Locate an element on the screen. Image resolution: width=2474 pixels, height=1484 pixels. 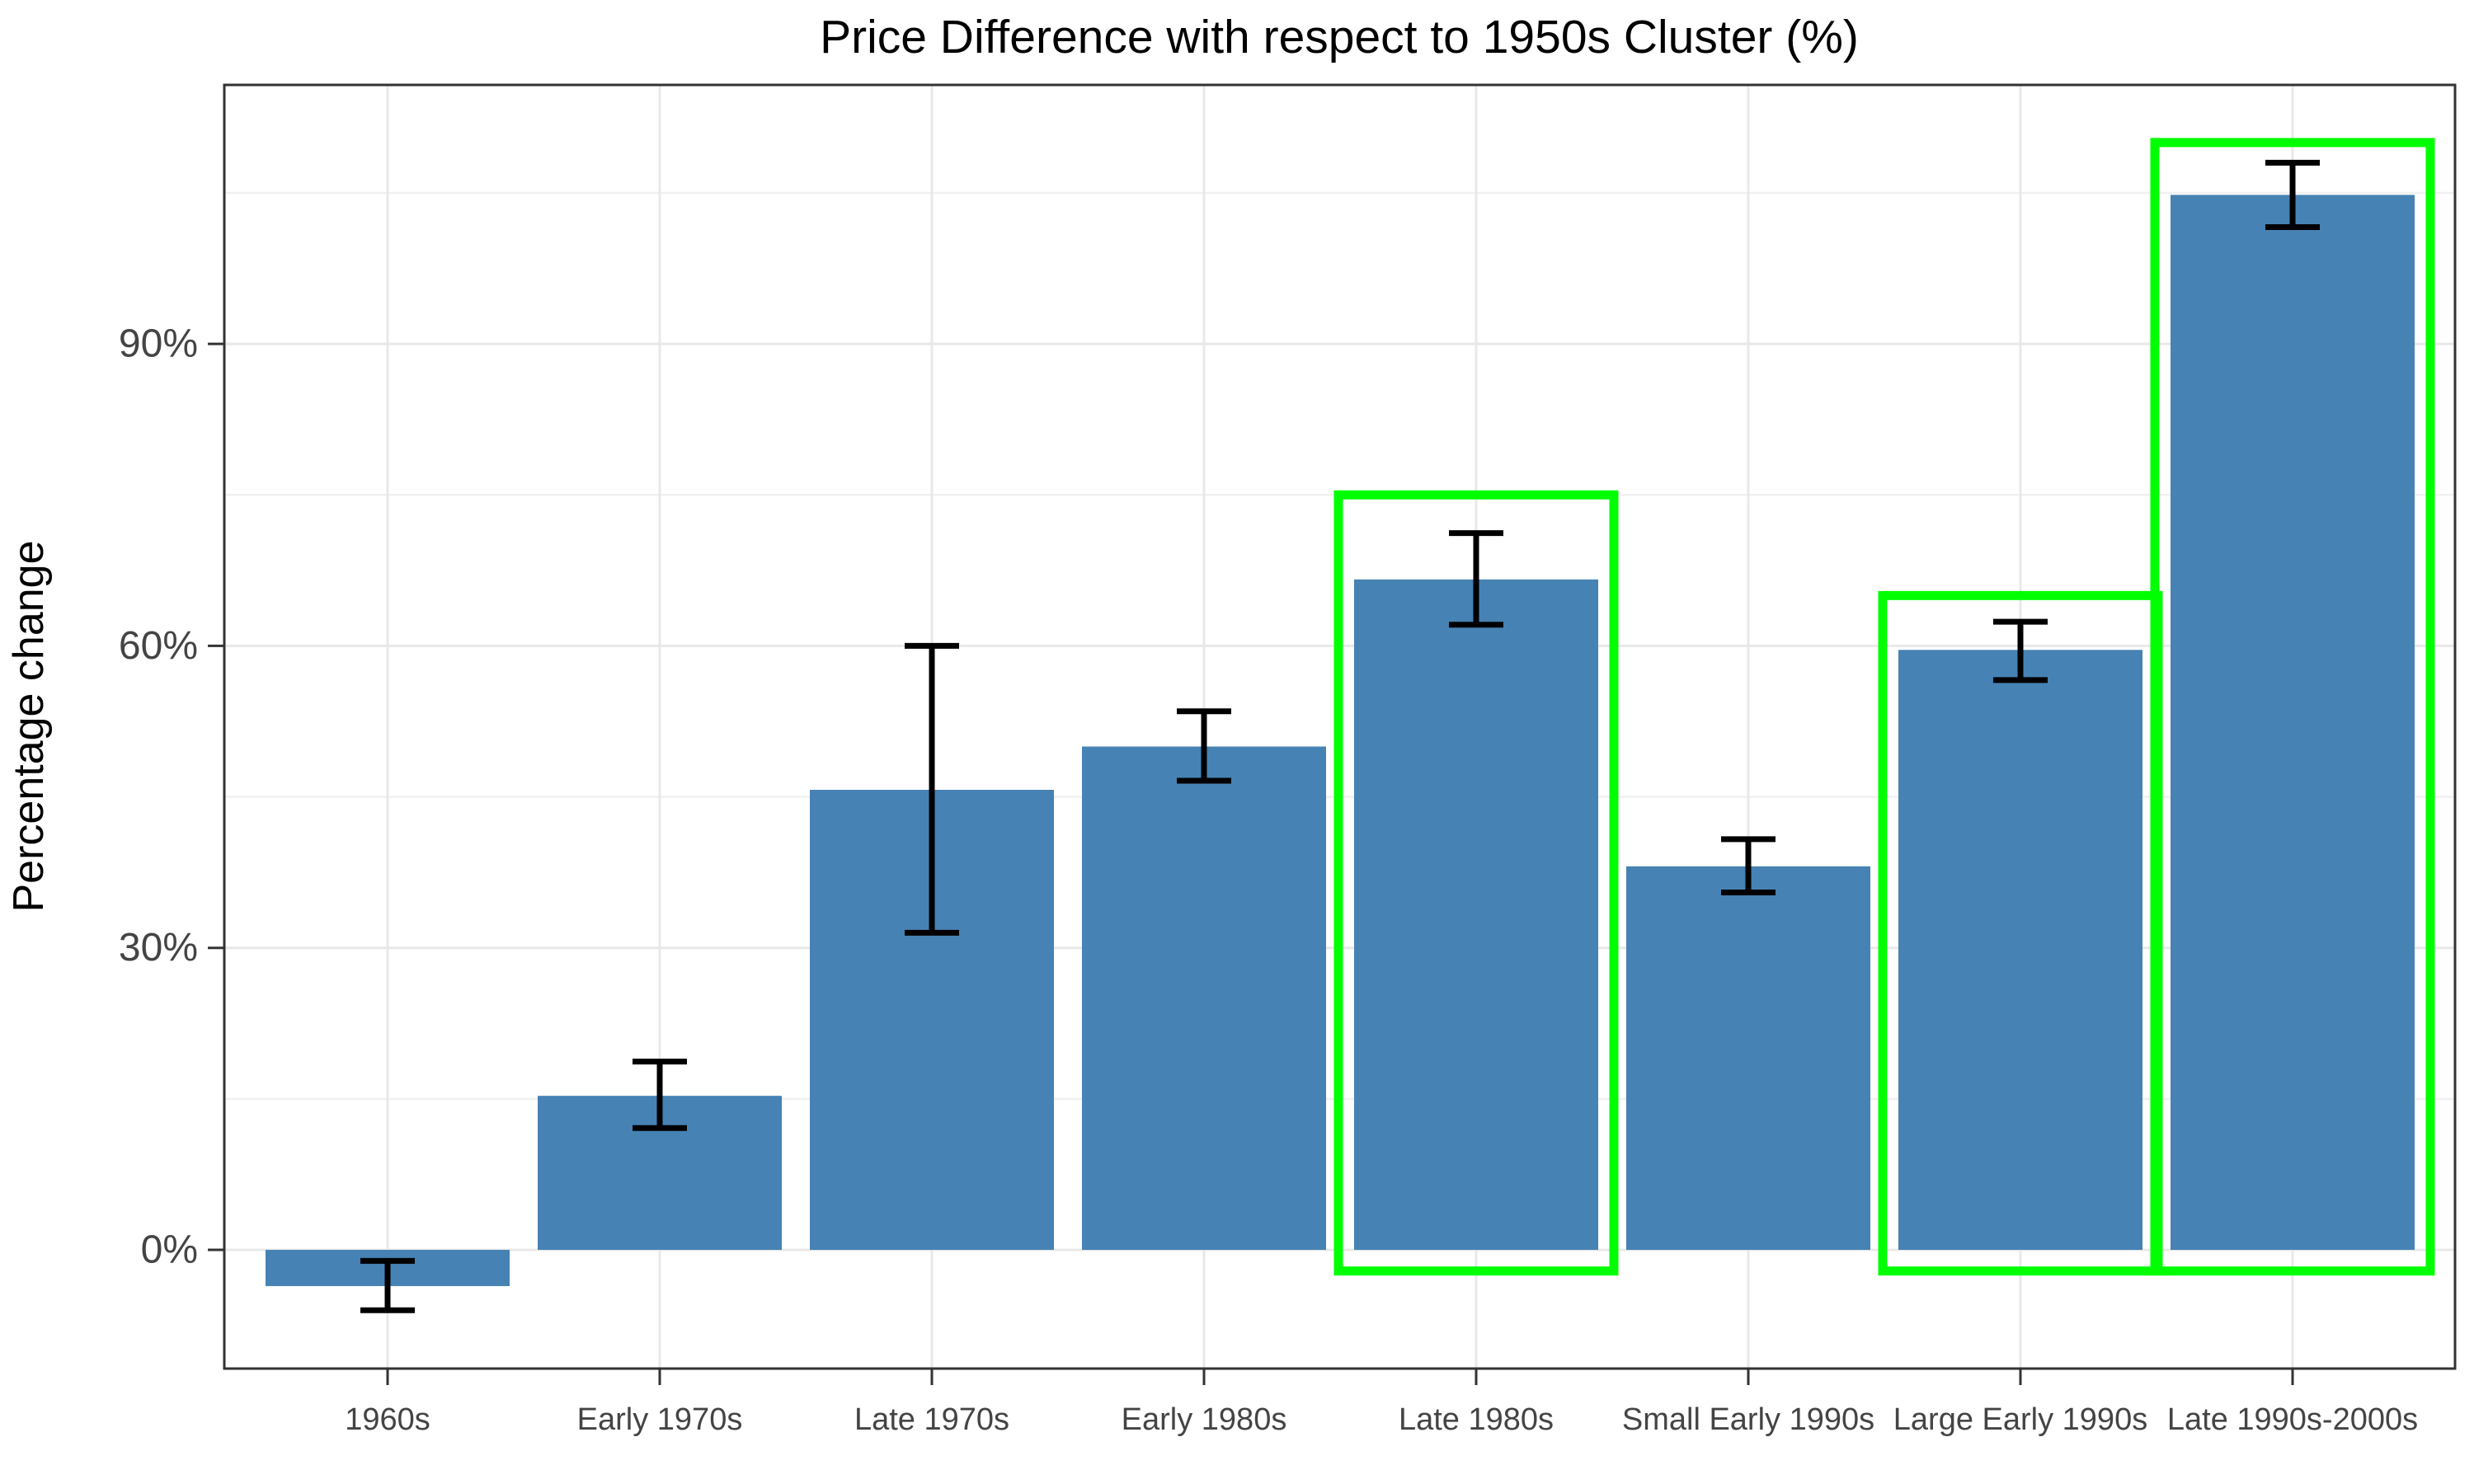
error-bar-late-1970s is located at coordinates (932, 789).